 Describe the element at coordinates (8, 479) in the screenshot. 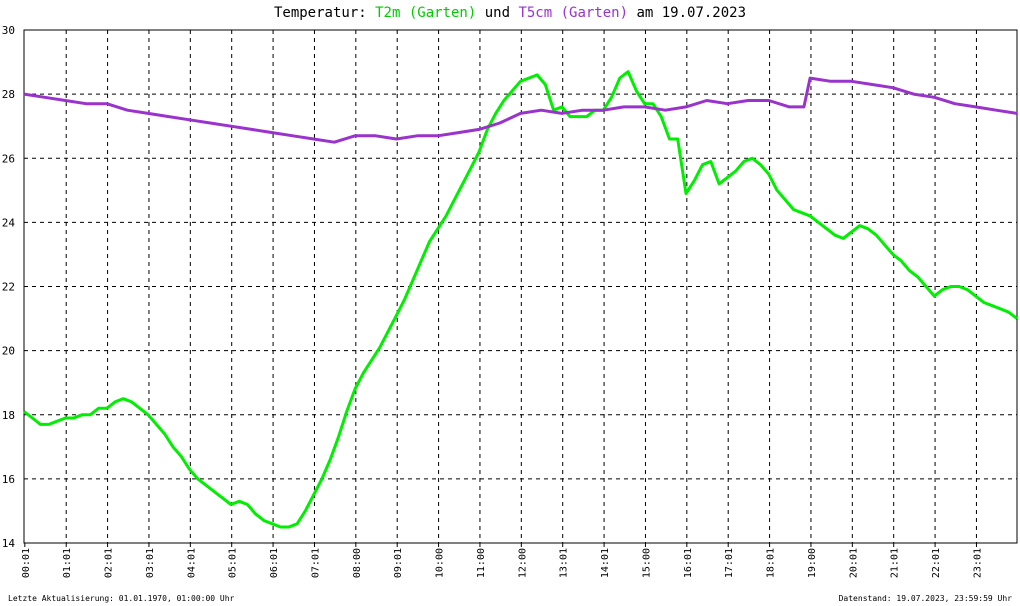

I see `y-tick-label: 16` at that location.